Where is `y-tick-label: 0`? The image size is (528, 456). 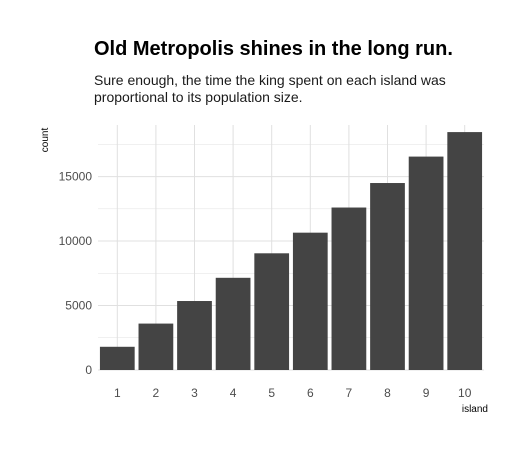 y-tick-label: 0 is located at coordinates (88, 370).